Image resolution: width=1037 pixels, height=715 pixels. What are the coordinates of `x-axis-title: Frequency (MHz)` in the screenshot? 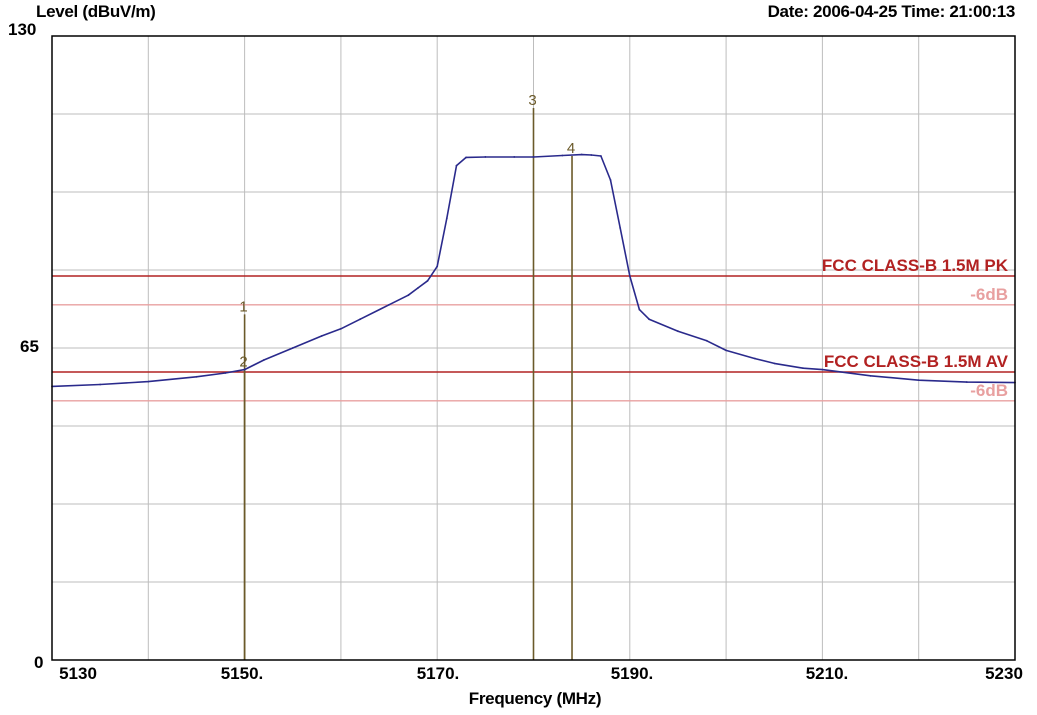 It's located at (535, 698).